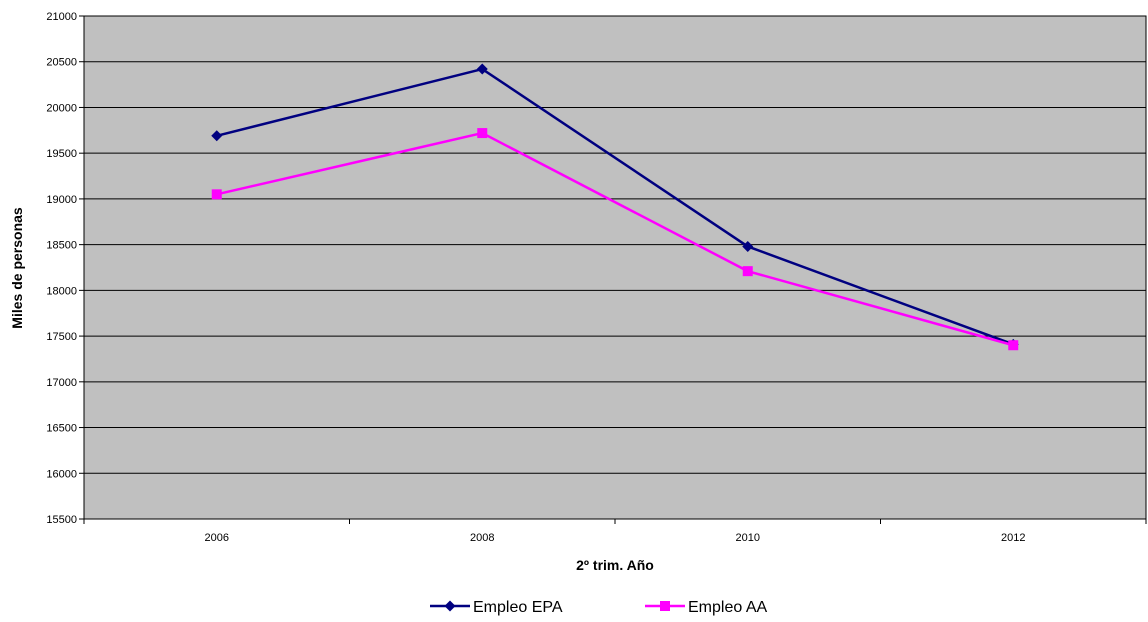 The image size is (1148, 622). I want to click on y-axis-title: Miles de personas, so click(17, 268).